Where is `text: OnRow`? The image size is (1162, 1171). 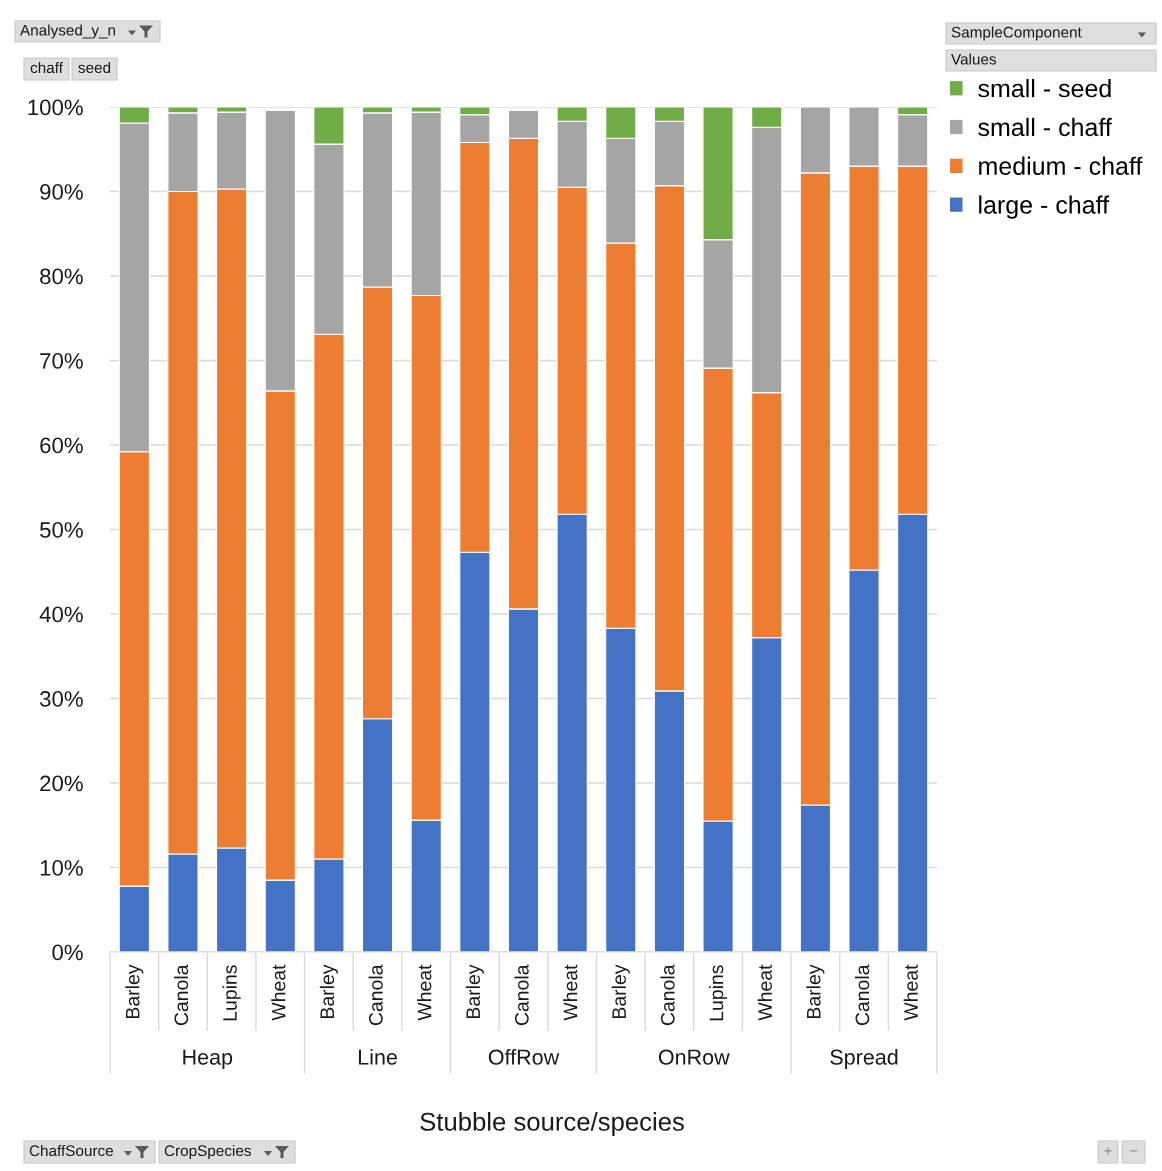 text: OnRow is located at coordinates (694, 1057).